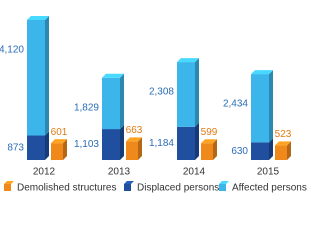 The image size is (320, 240). What do you see at coordinates (161, 143) in the screenshot?
I see `value-label: 1,184` at bounding box center [161, 143].